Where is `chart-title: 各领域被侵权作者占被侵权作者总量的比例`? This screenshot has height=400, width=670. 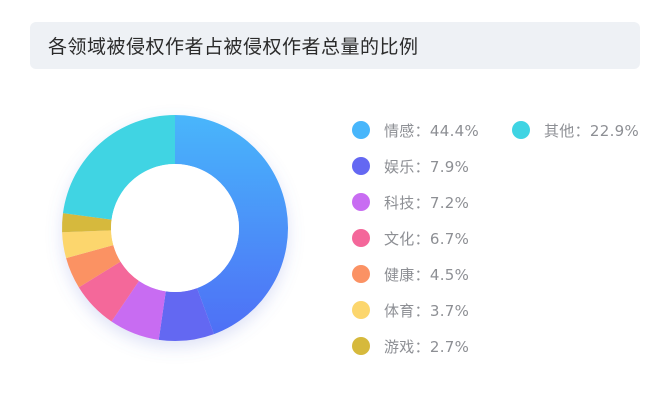 chart-title: 各领域被侵权作者占被侵权作者总量的比例 is located at coordinates (233, 47).